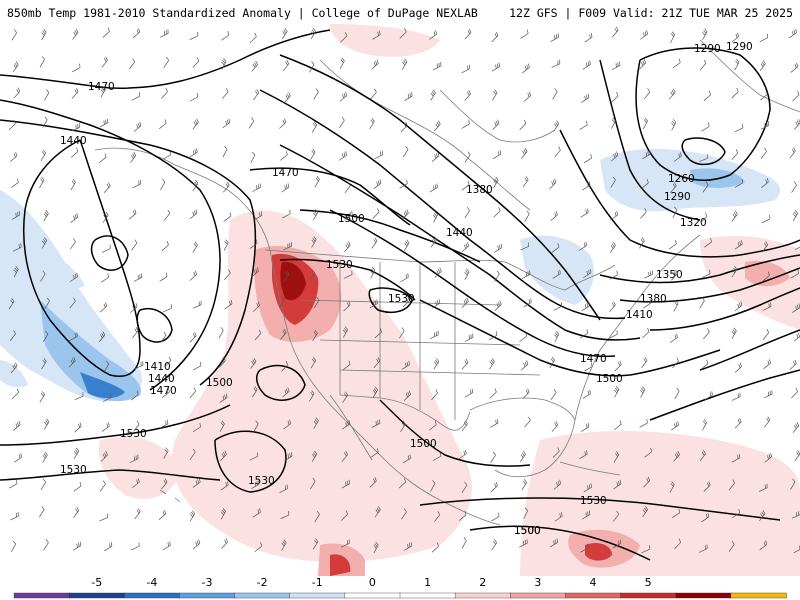 This screenshot has width=800, height=600. Describe the element at coordinates (639, 315) in the screenshot. I see `contour-label: 1410` at that location.